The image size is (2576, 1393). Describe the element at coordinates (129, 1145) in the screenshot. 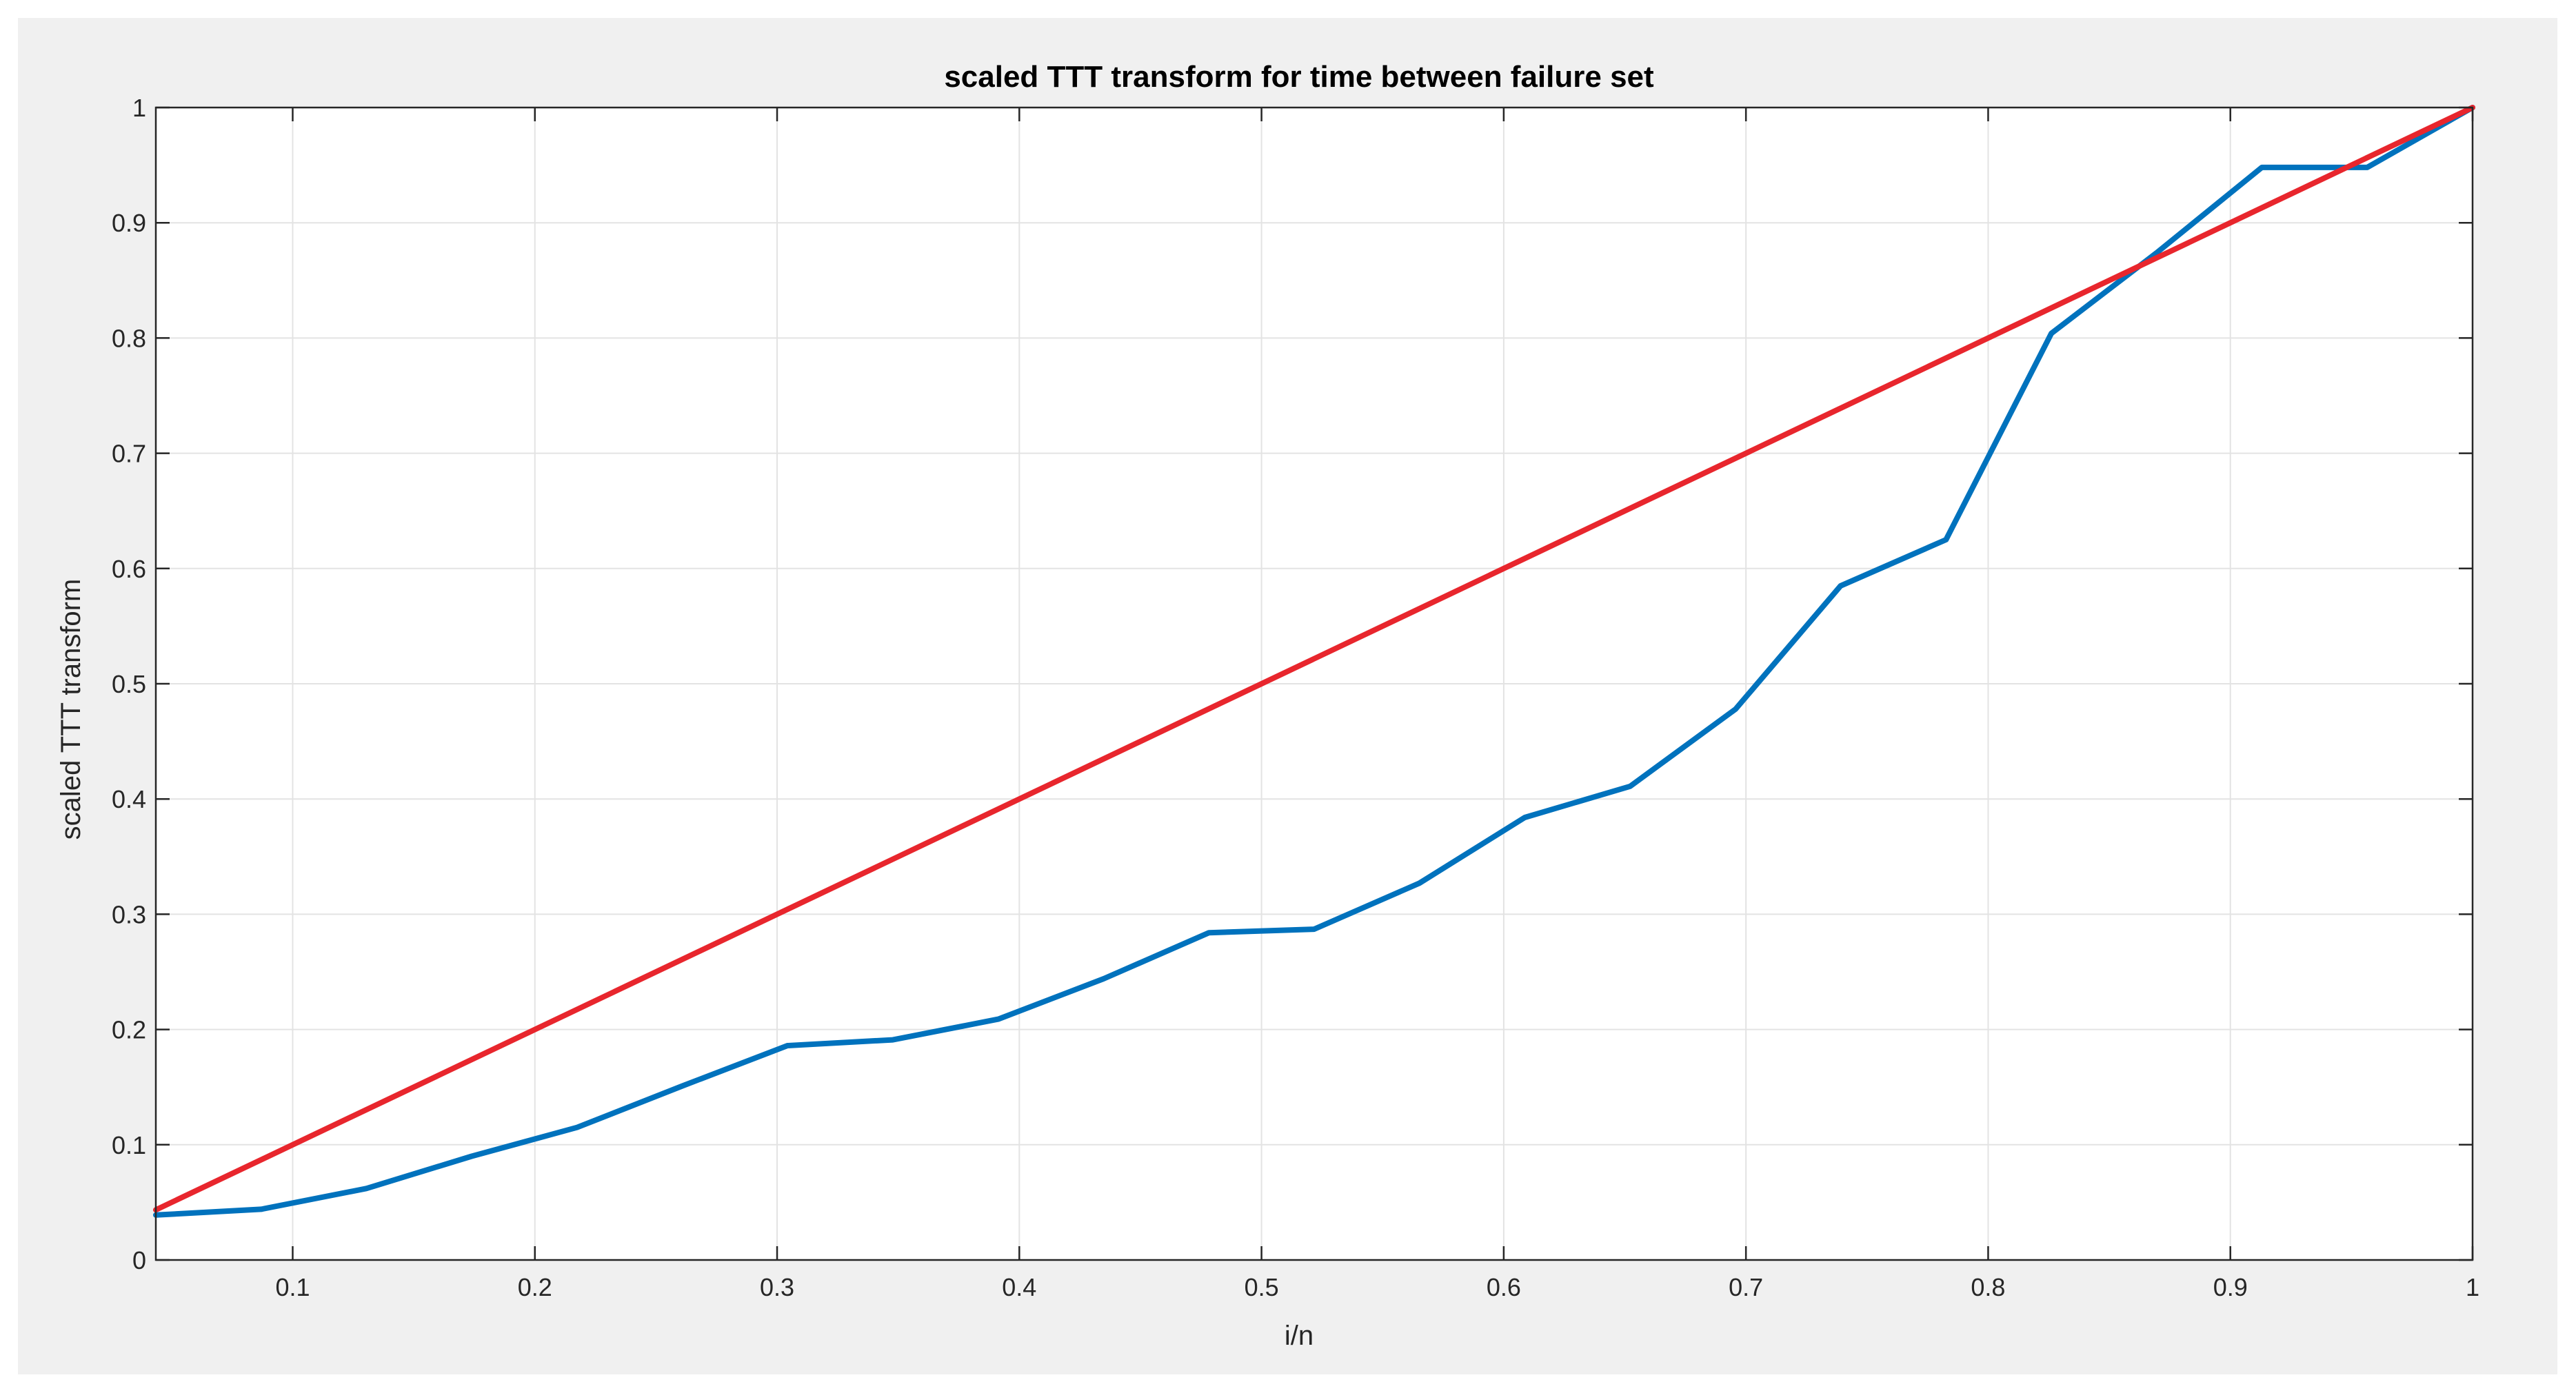

I see `y-tick-label: 0.1` at that location.